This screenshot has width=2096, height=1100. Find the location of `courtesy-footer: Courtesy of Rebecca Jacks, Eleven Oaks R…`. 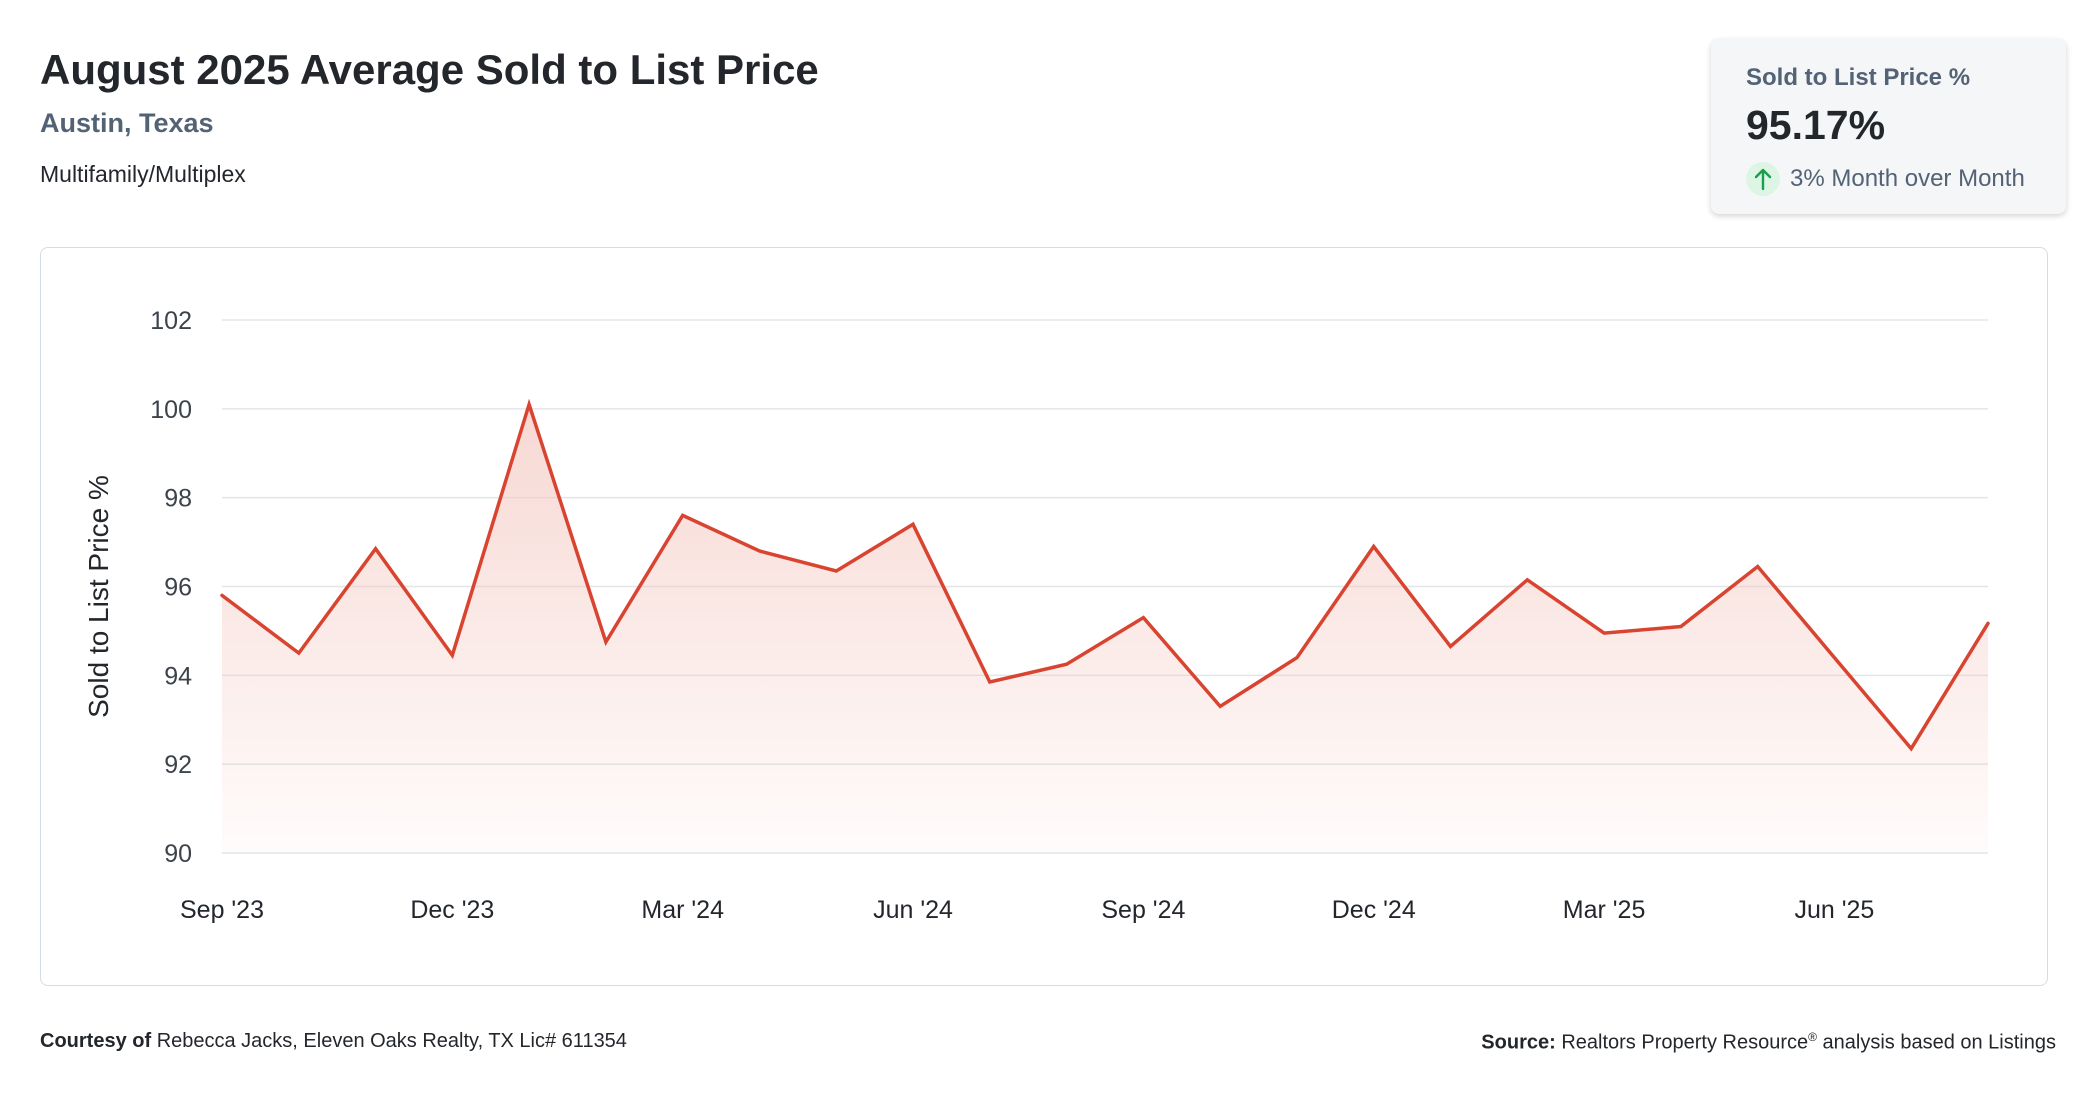

courtesy-footer: Courtesy of Rebecca Jacks, Eleven Oaks R… is located at coordinates (333, 1041).